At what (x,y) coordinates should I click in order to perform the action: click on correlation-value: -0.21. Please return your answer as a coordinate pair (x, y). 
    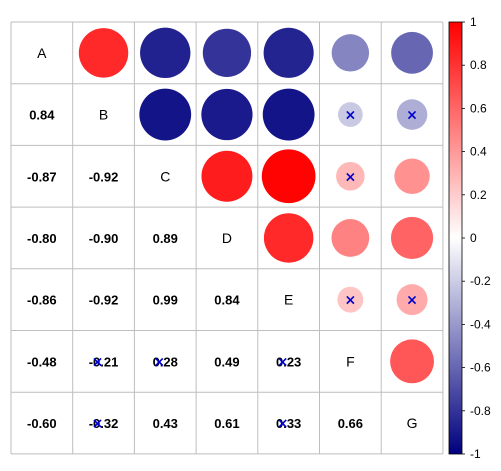
    Looking at the image, I should click on (104, 361).